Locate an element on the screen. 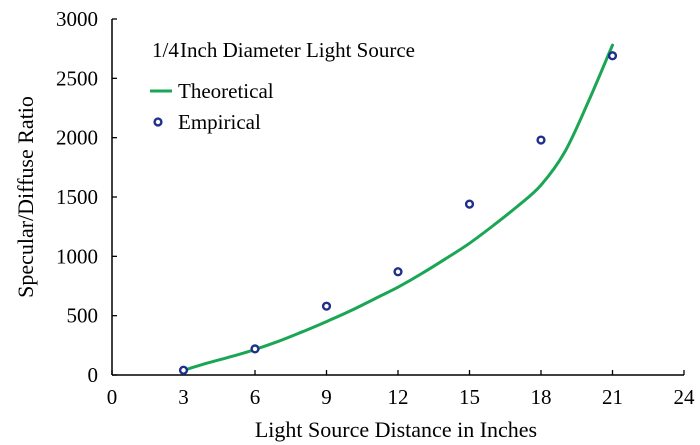 The image size is (700, 445). y-tick-label: 1000 is located at coordinates (77, 256).